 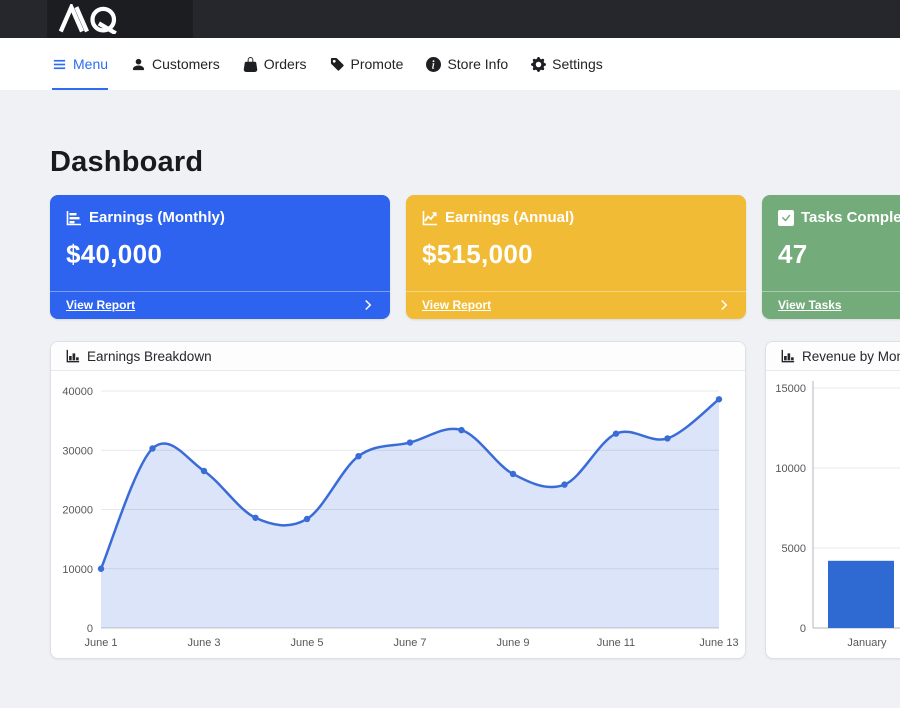 I want to click on link-label: View Tasks, so click(x=810, y=305).